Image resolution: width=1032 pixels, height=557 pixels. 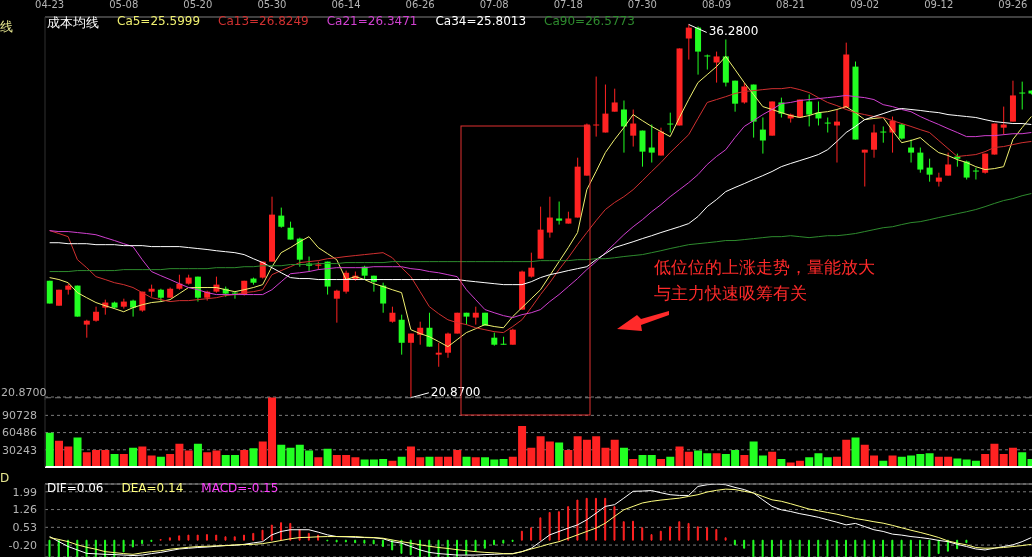 What do you see at coordinates (75, 488) in the screenshot?
I see `text: DIF=0.06` at bounding box center [75, 488].